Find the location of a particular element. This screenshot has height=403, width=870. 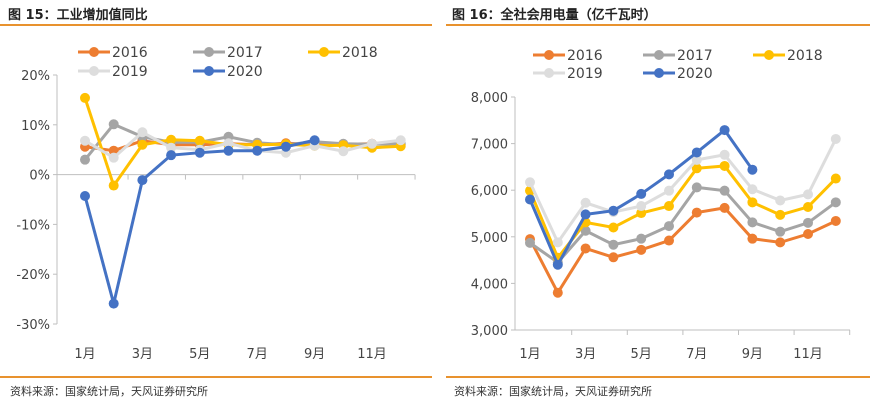

y-tick-label: 7,000 is located at coordinates (489, 145).